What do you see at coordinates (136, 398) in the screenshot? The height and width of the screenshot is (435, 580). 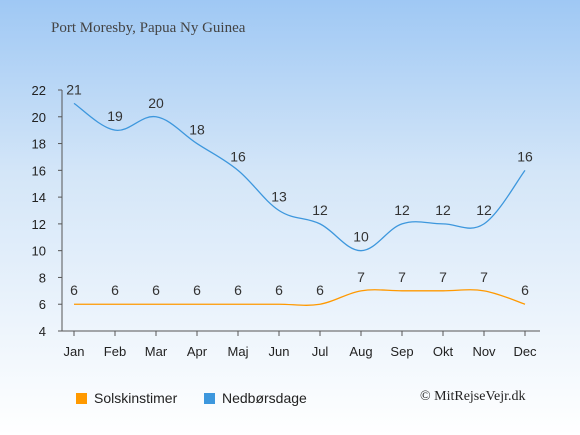 I see `legend-label-sun: Solskinstimer` at bounding box center [136, 398].